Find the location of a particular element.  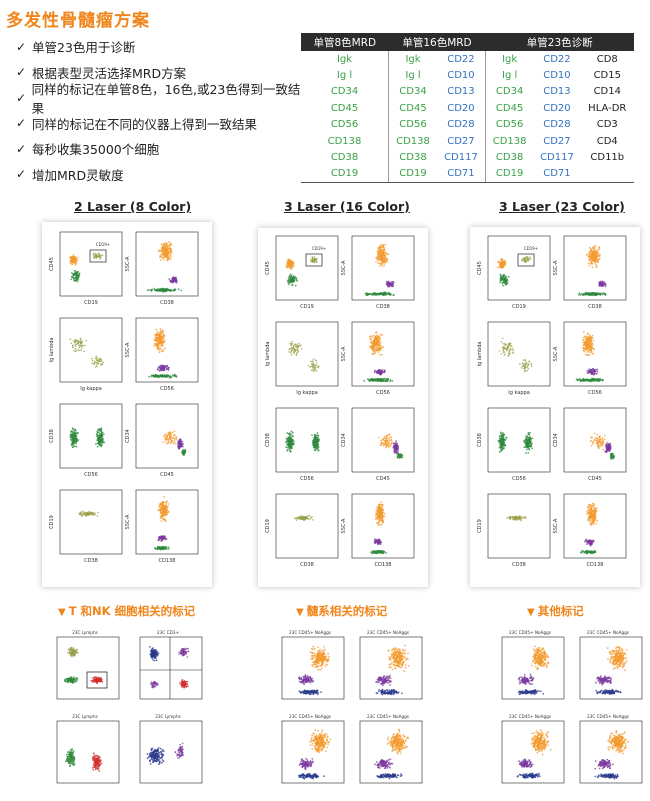

scatter-plot: 23C CD3+ is located at coordinates (171, 665).